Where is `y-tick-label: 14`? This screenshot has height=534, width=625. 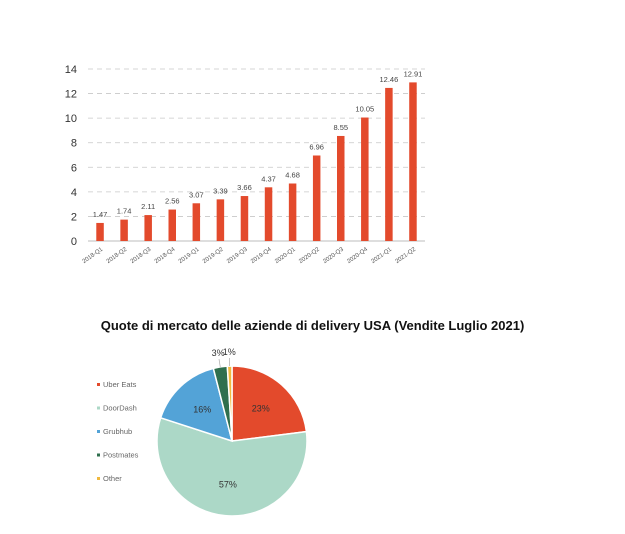
y-tick-label: 14 is located at coordinates (71, 70).